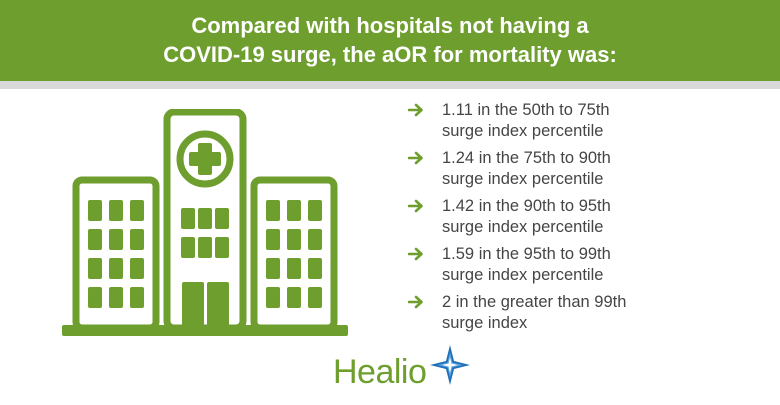 This screenshot has height=405, width=780. I want to click on list-item-line-2: surge index, so click(485, 323).